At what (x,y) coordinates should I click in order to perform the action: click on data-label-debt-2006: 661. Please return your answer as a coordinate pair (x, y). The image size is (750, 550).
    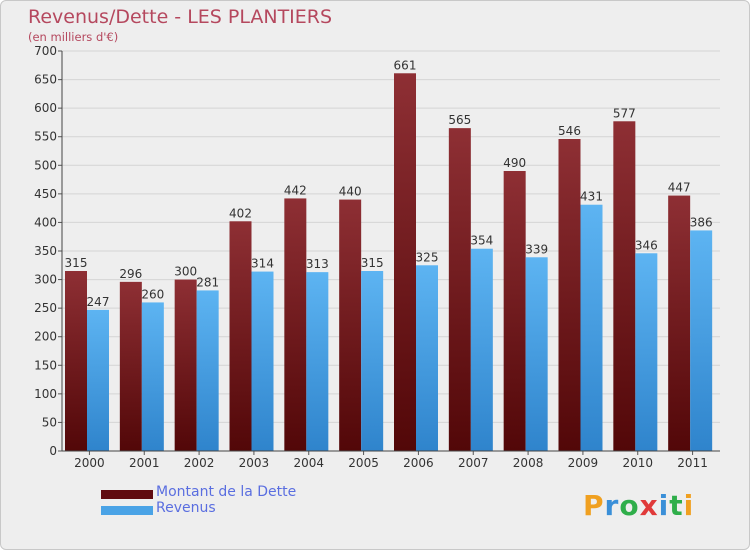
    Looking at the image, I should click on (405, 65).